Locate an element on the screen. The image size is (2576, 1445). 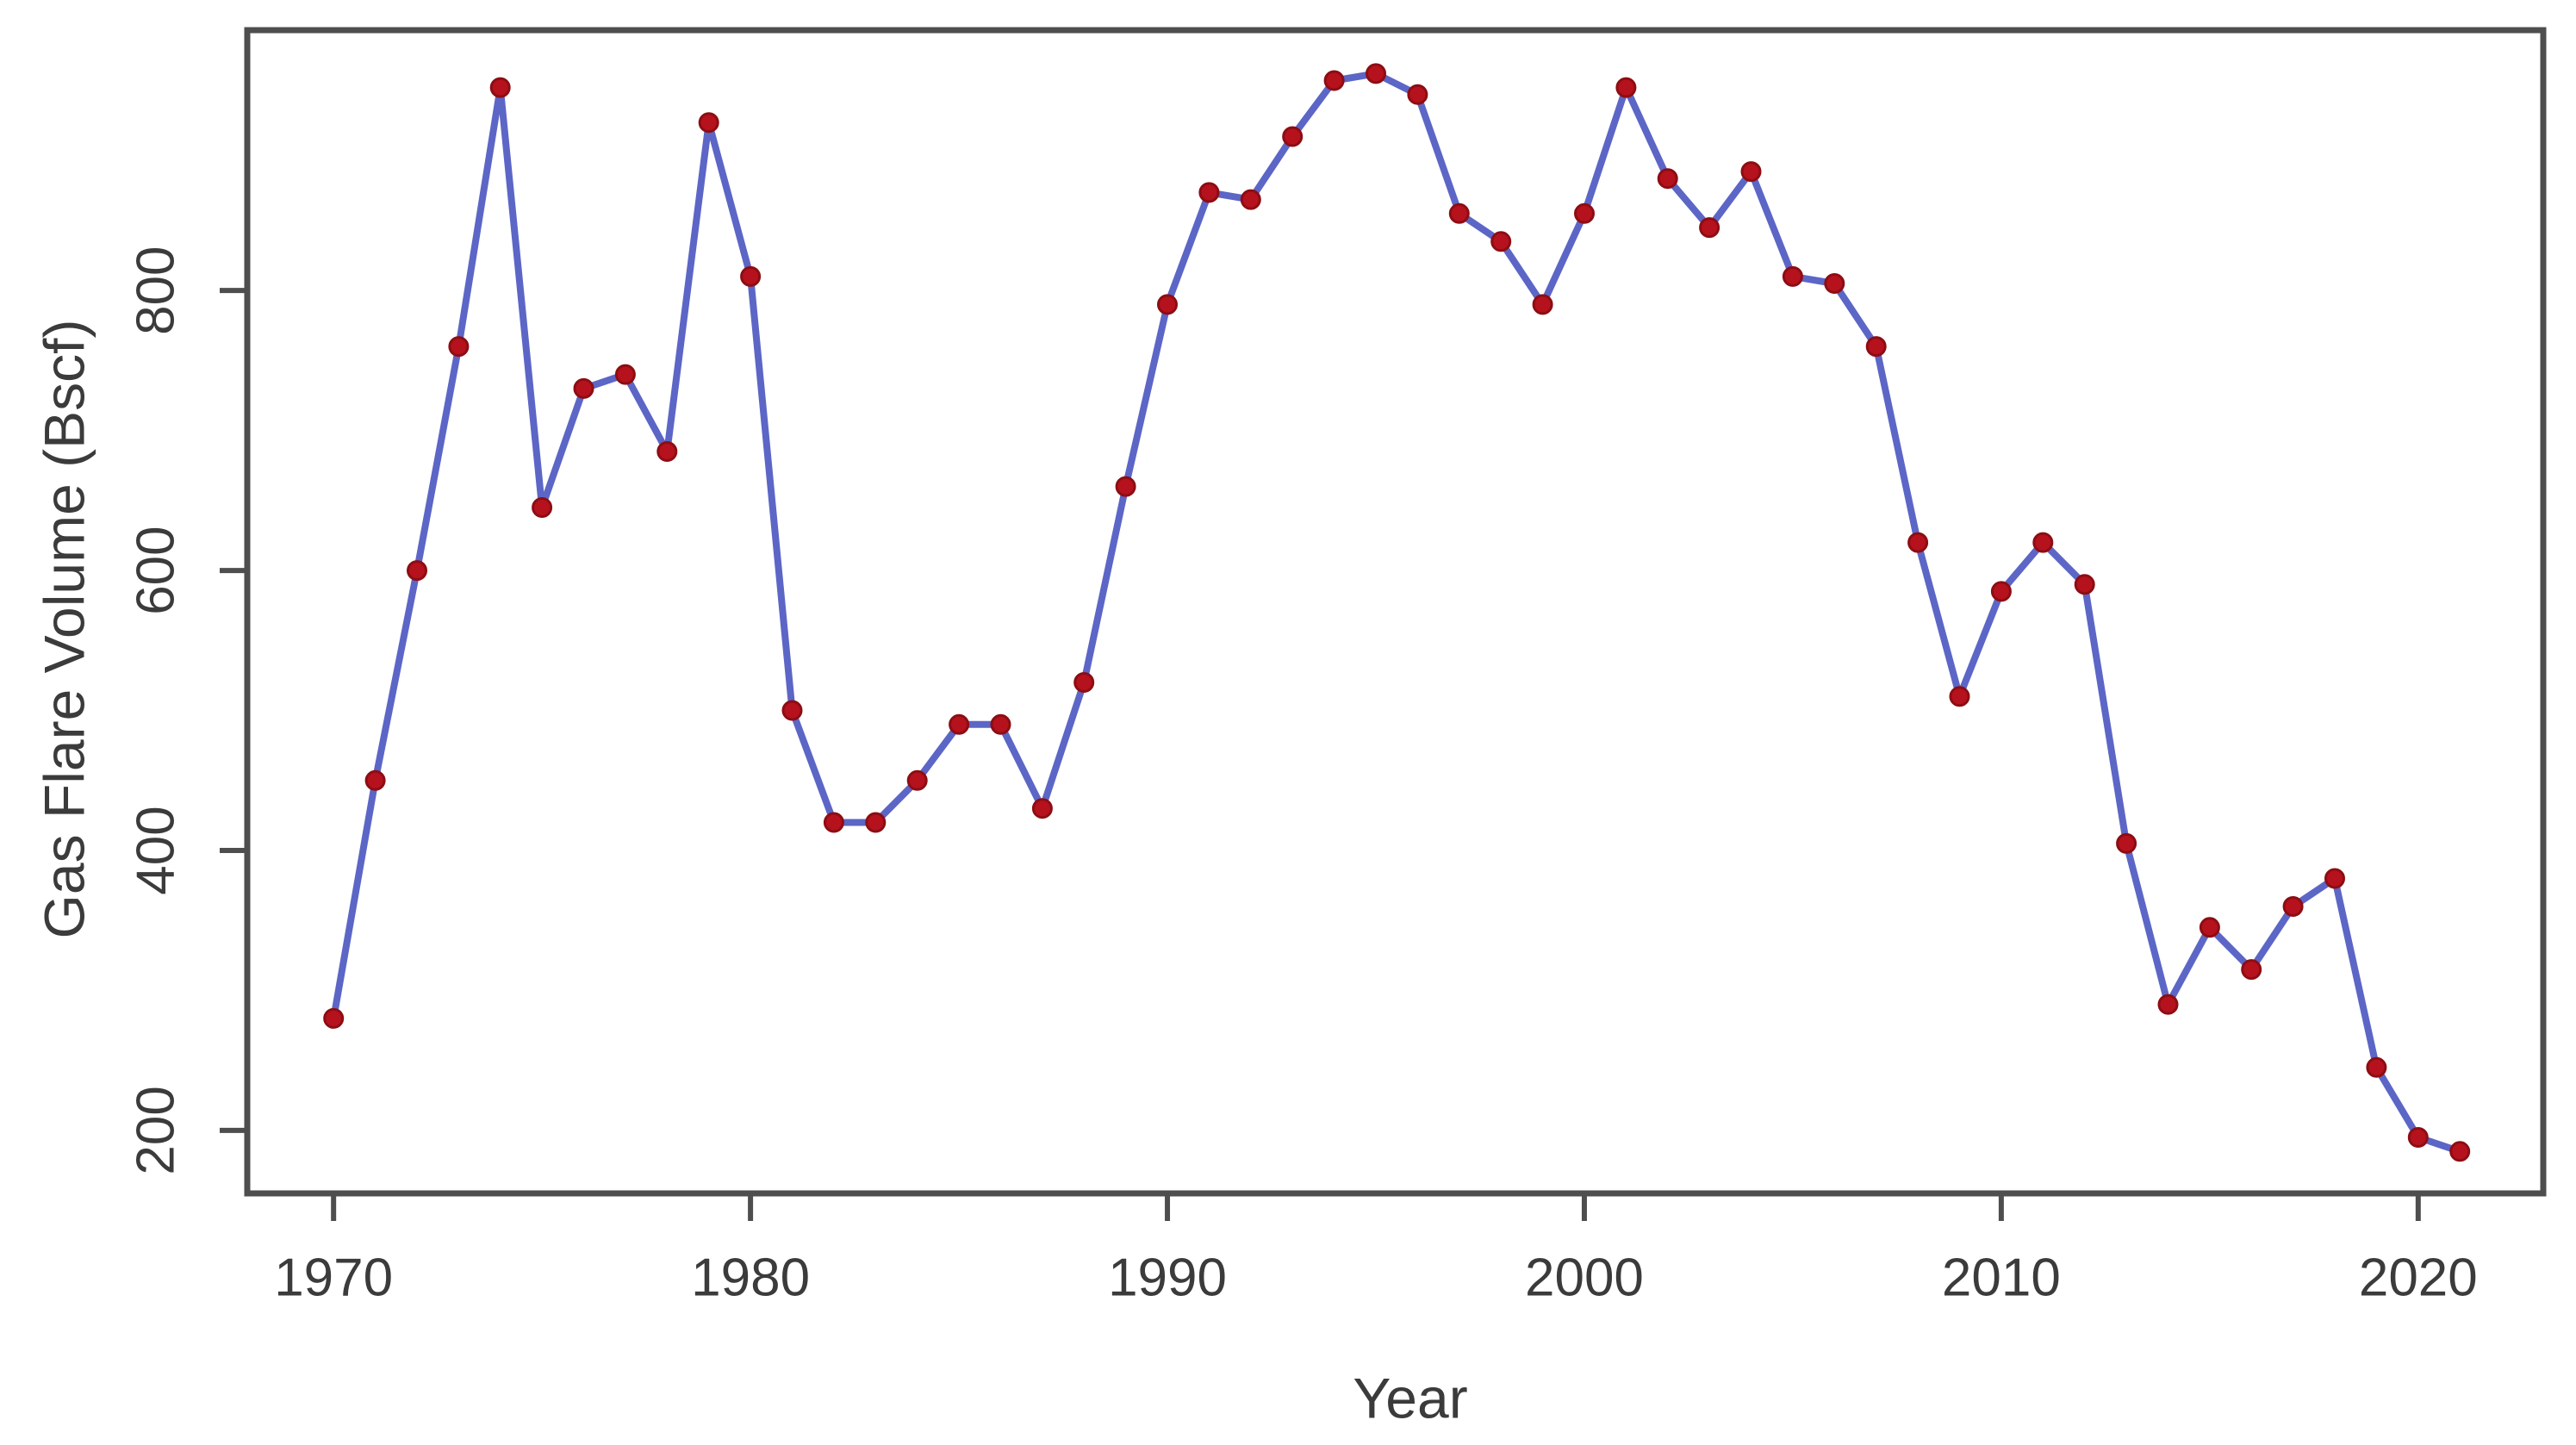
y-tick-label: 600 is located at coordinates (156, 570).